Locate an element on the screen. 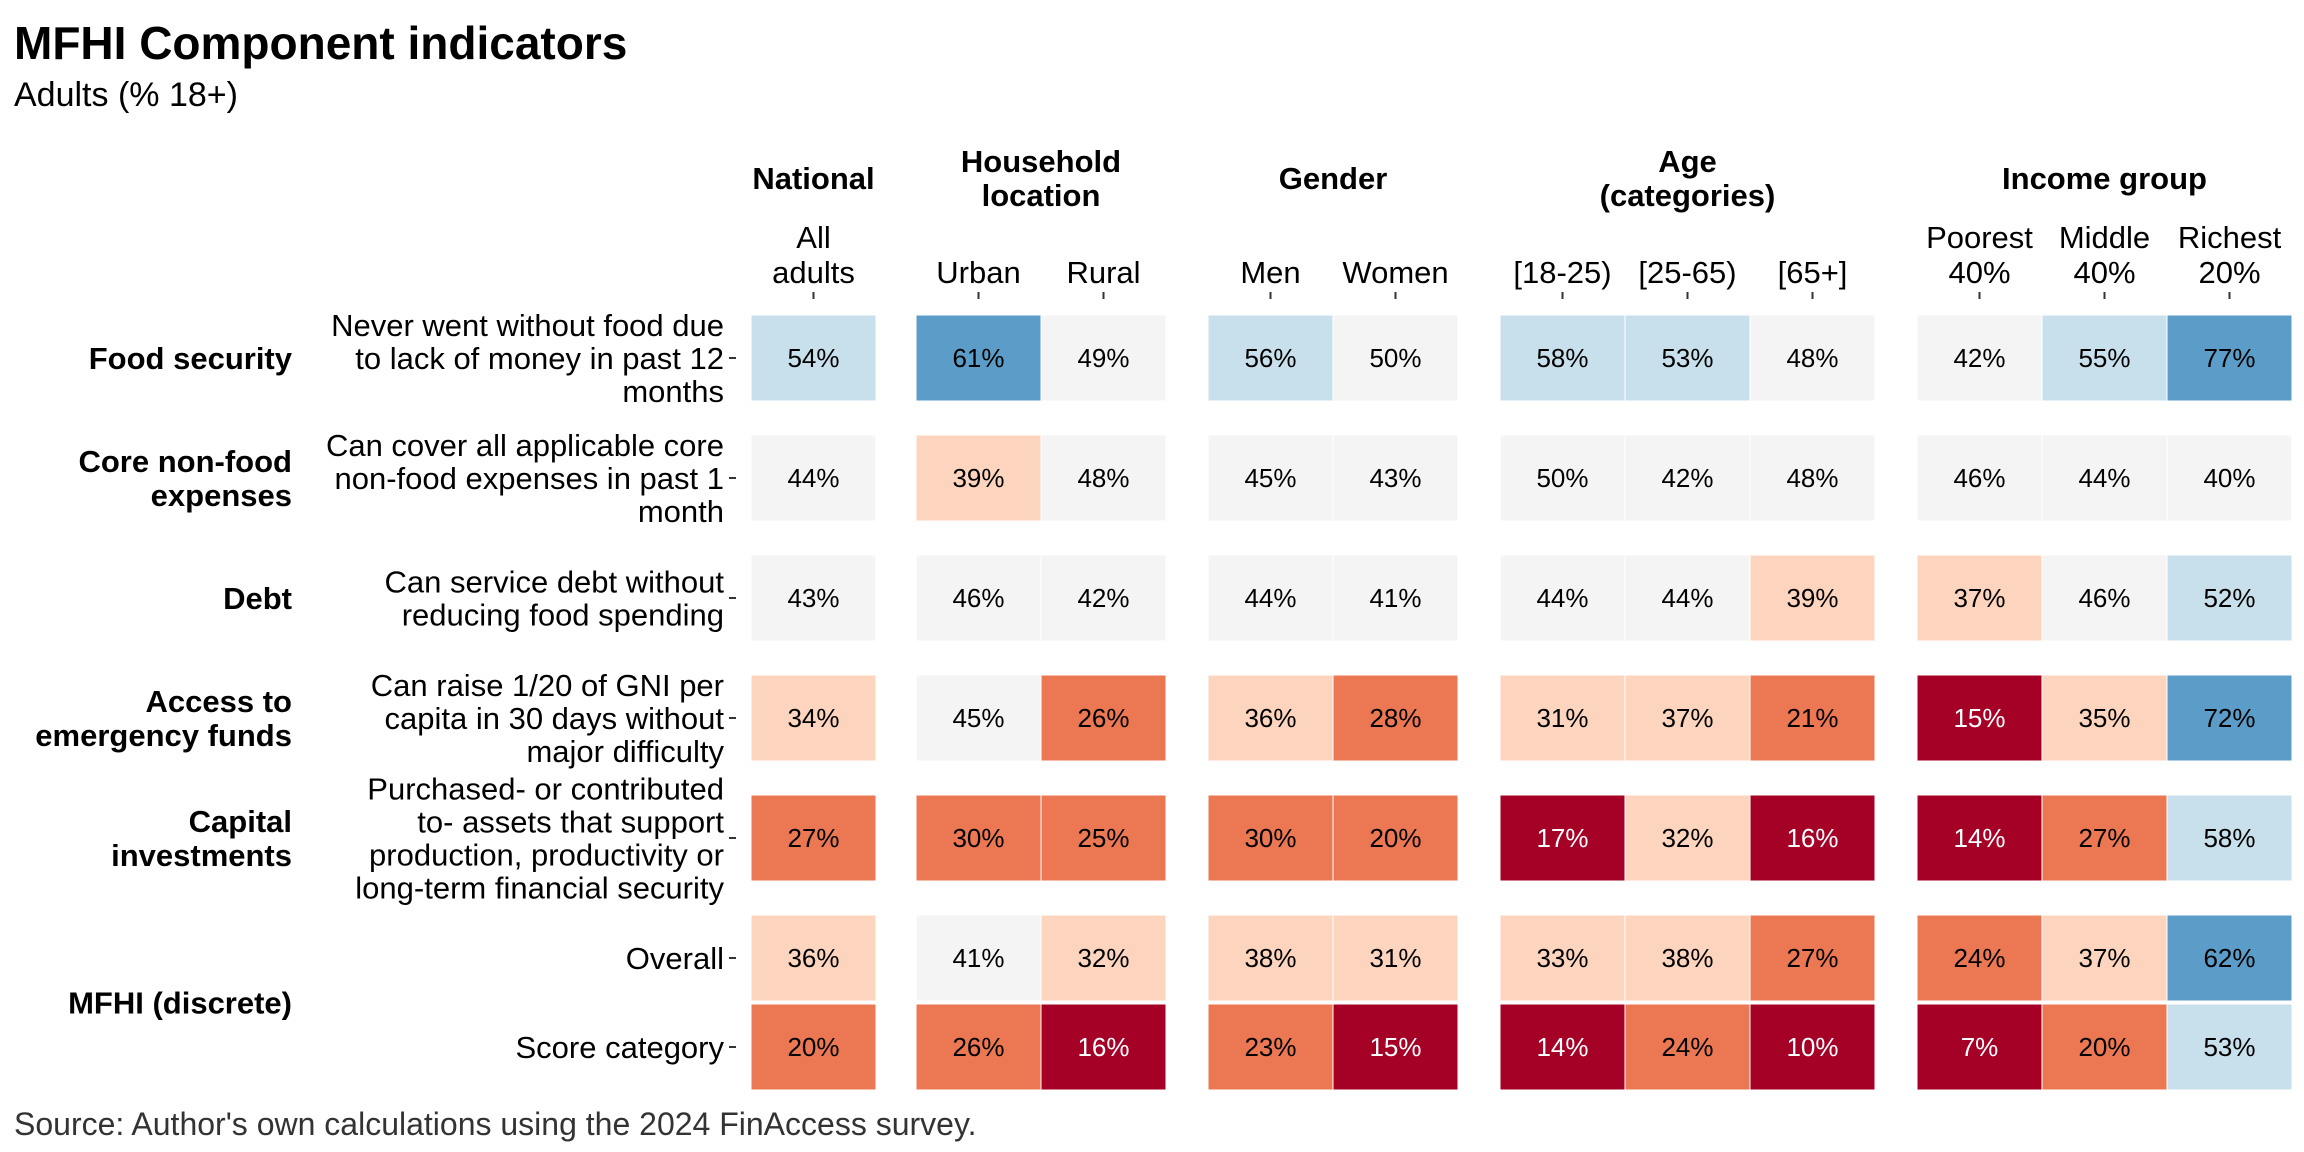 Image resolution: width=2304 pixels, height=1152 pixels. cell-value-label: 31% is located at coordinates (1562, 718).